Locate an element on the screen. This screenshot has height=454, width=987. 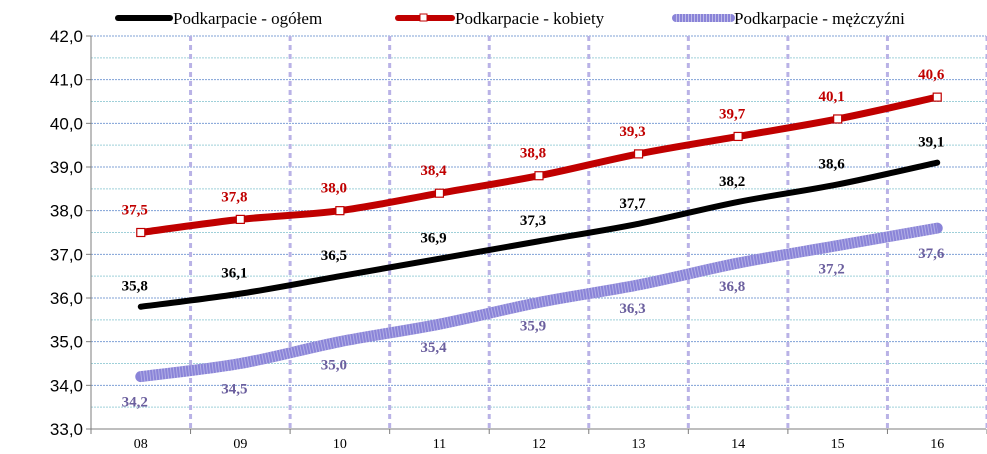
data-label-total: 37,3 is located at coordinates (533, 221).